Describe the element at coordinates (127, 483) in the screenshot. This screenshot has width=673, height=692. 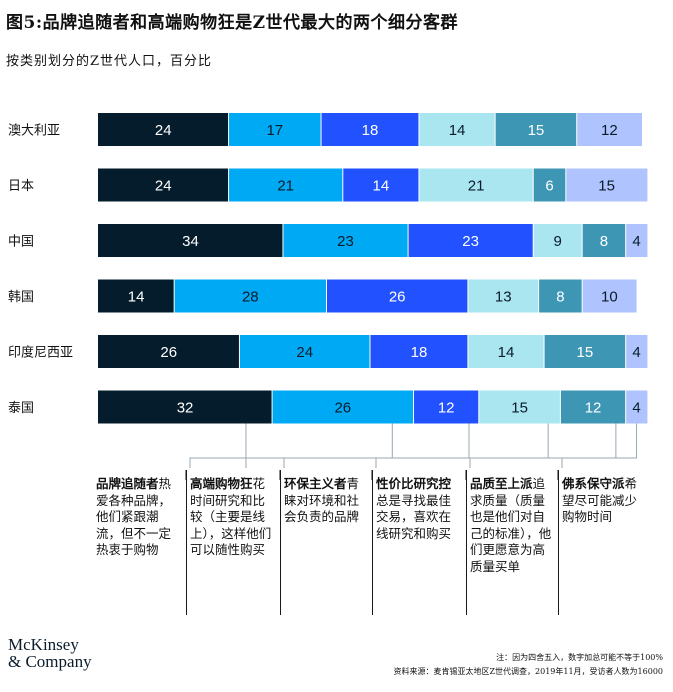
I see `annotation-title: 品牌追随者` at that location.